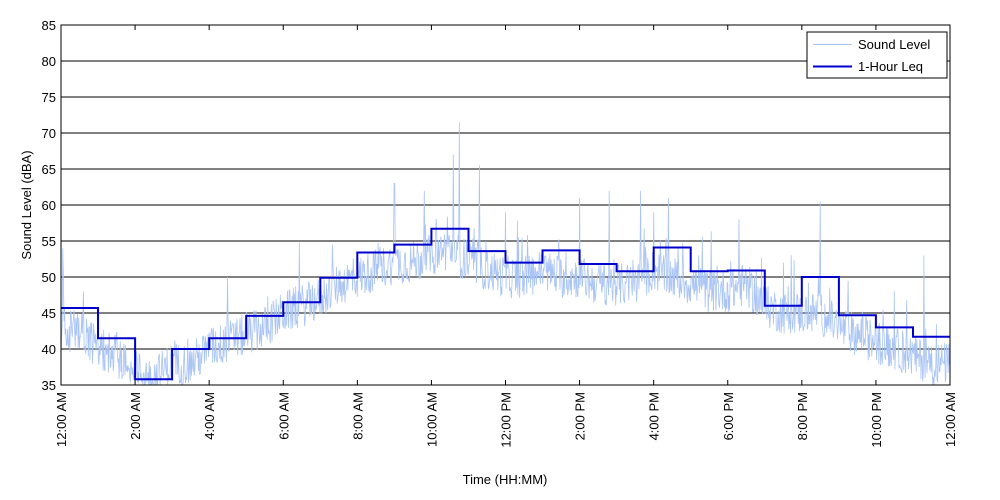  Describe the element at coordinates (580, 416) in the screenshot. I see `x-tick-label: 2:00 PM` at that location.